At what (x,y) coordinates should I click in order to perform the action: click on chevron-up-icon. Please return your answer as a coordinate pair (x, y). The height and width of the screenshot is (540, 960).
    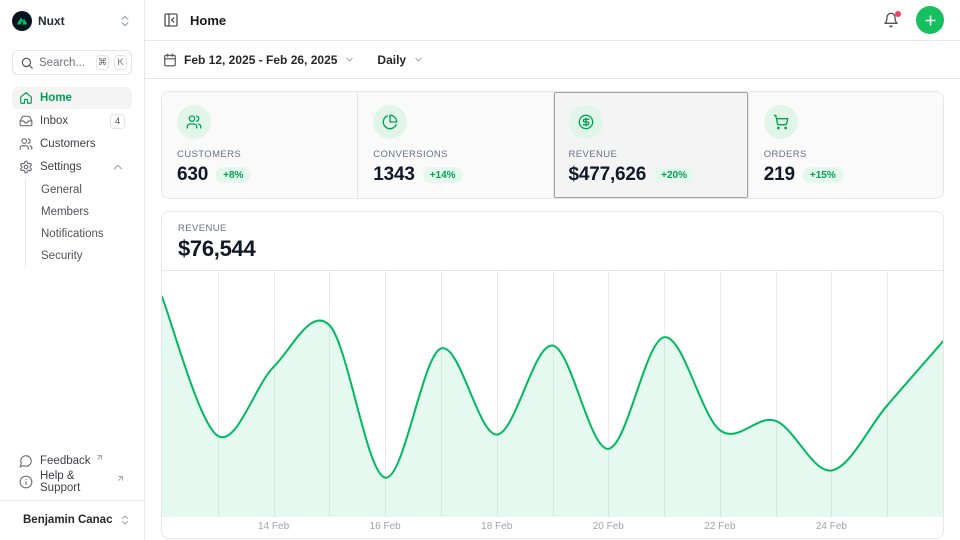
    Looking at the image, I should click on (118, 167).